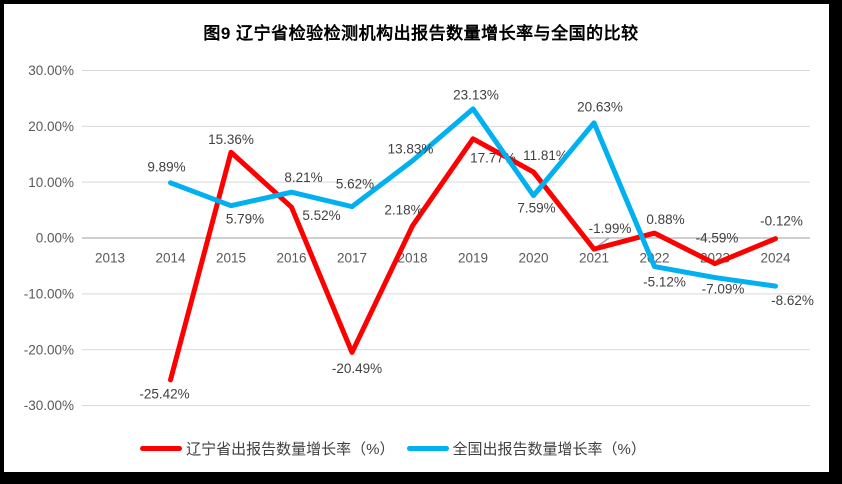 The width and height of the screenshot is (842, 484). I want to click on data-label-liaoning-2015: 15.36%, so click(231, 139).